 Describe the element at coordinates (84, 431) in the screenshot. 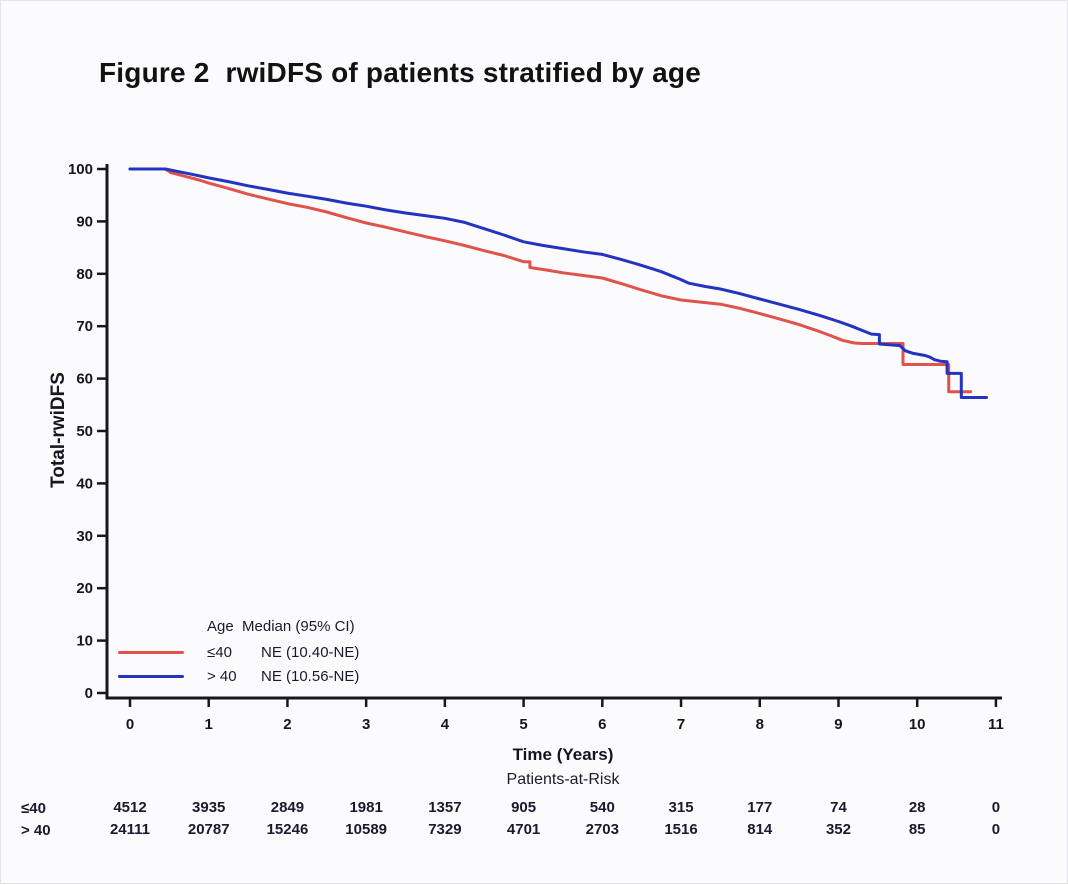

I see `y-tick-label: 50` at that location.